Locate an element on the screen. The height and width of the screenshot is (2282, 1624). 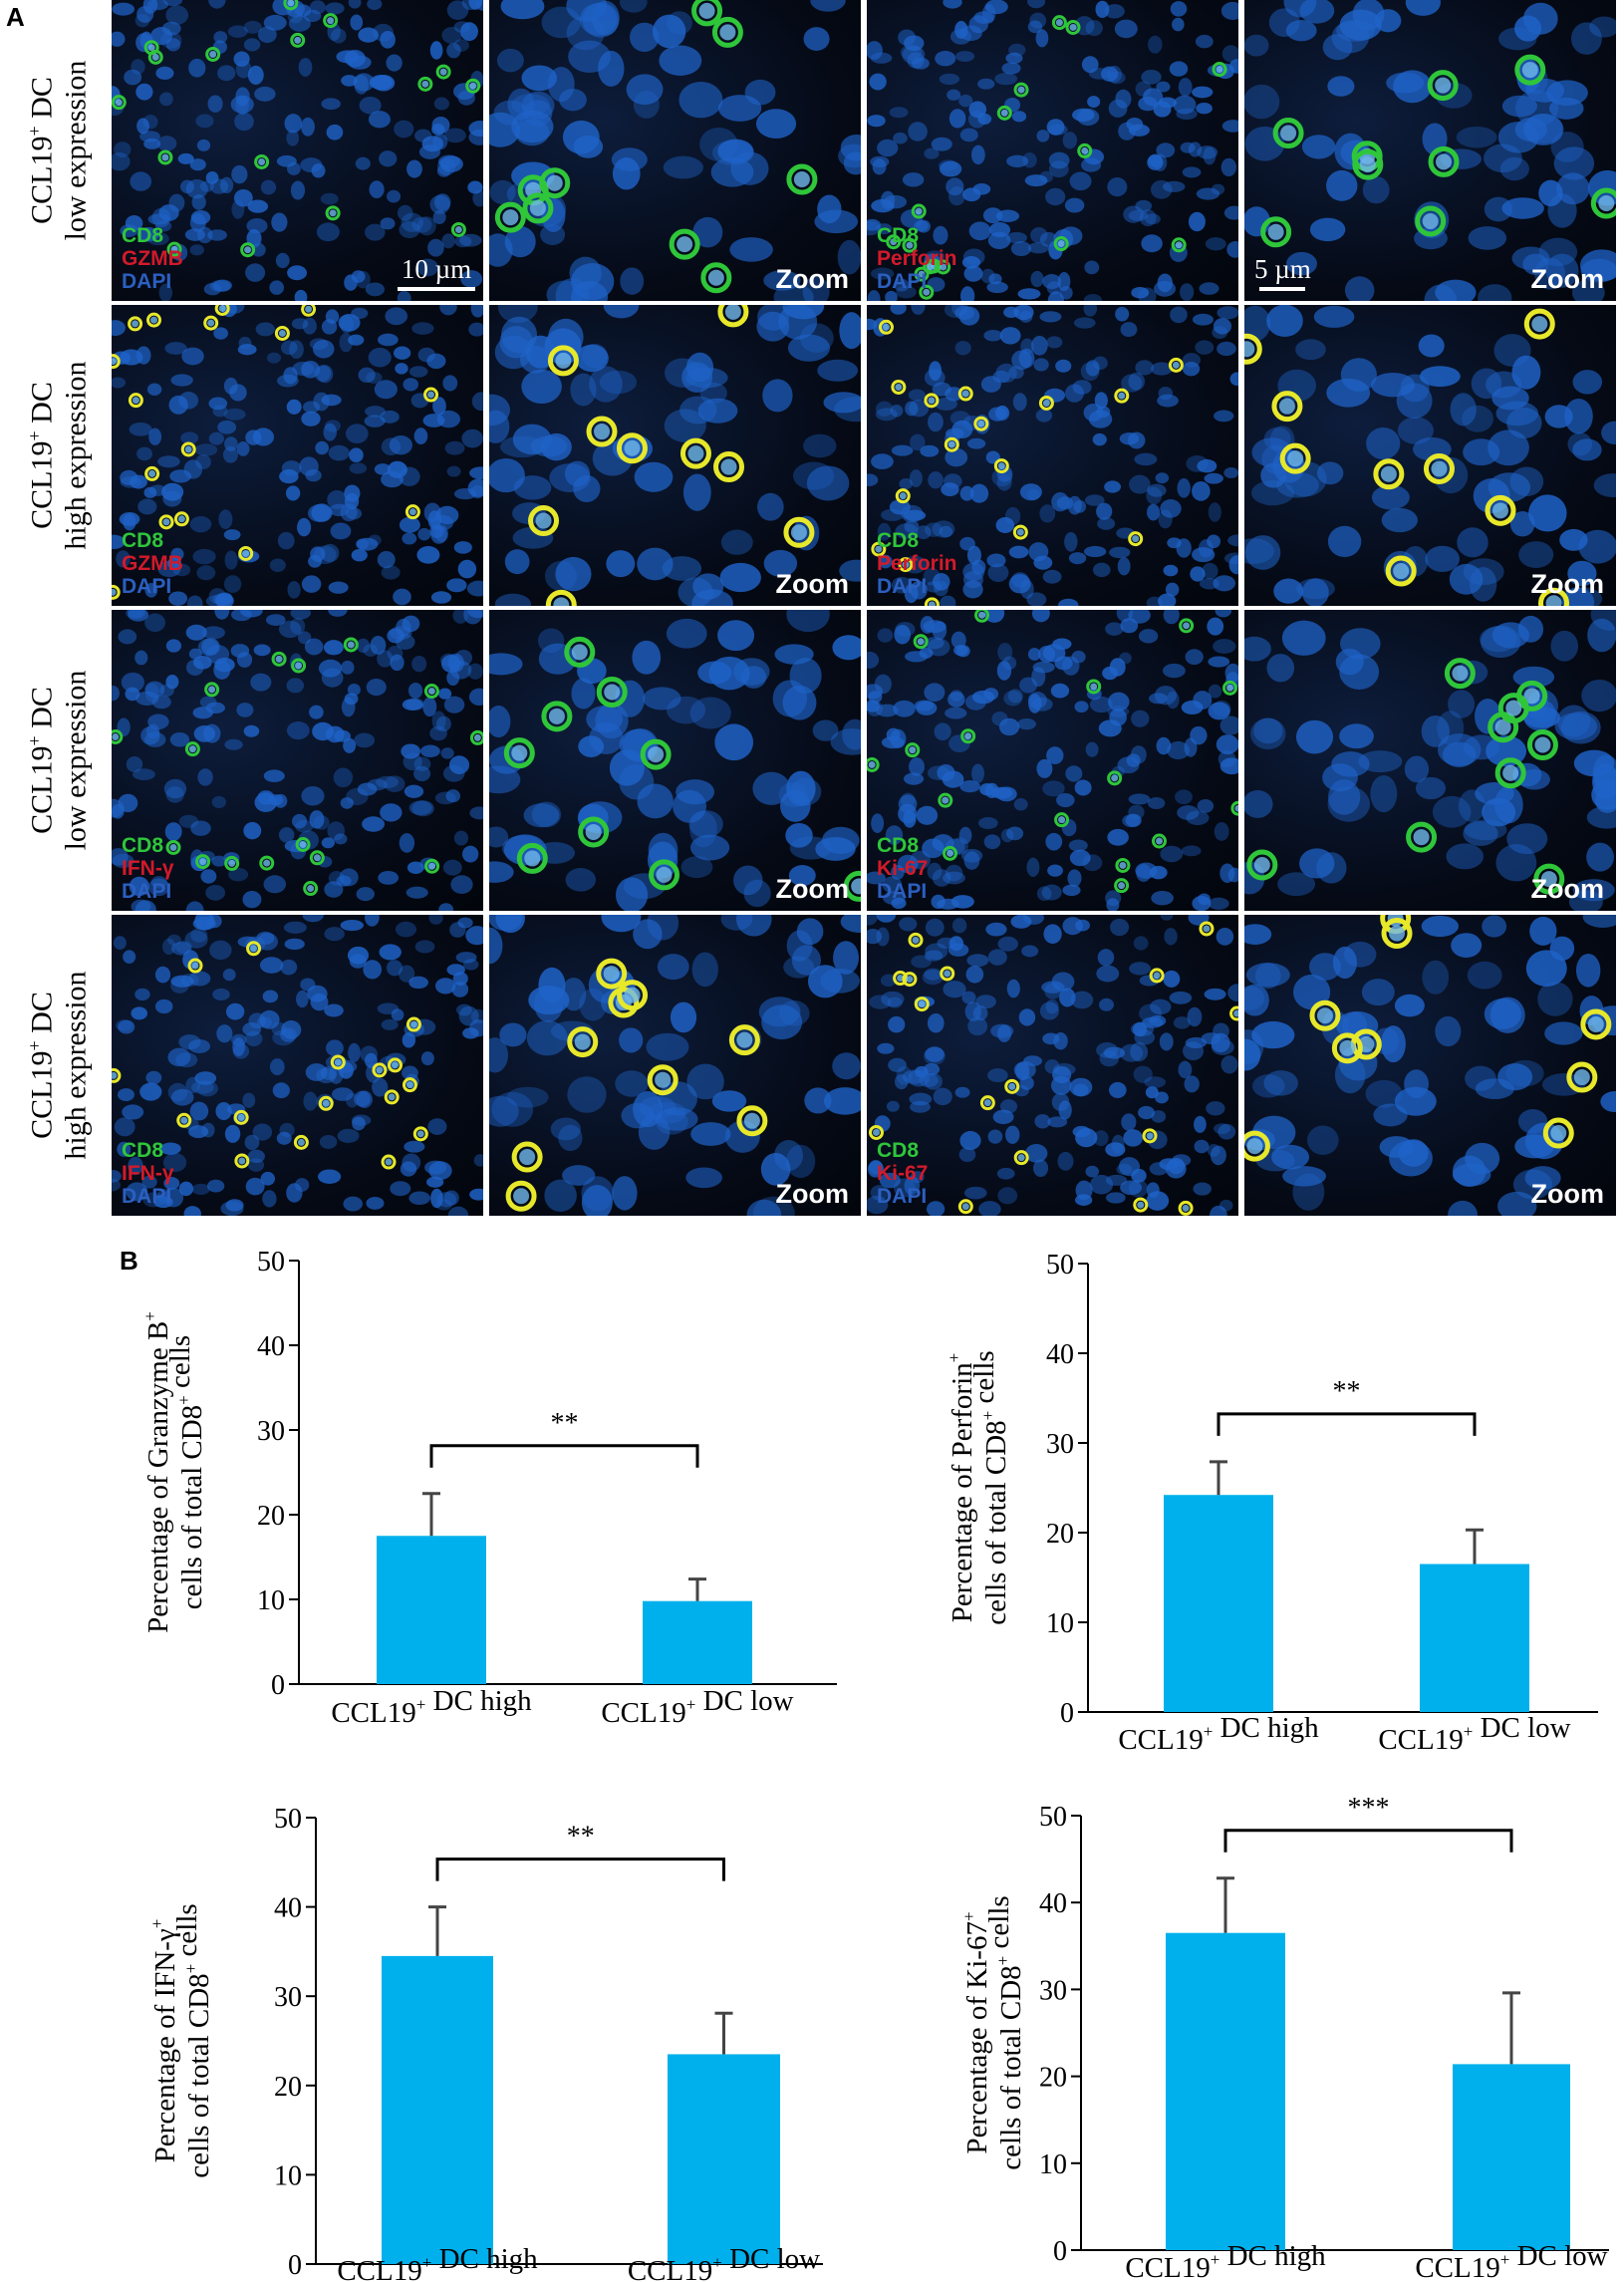
stain-label: IFN-γ is located at coordinates (148, 1173).